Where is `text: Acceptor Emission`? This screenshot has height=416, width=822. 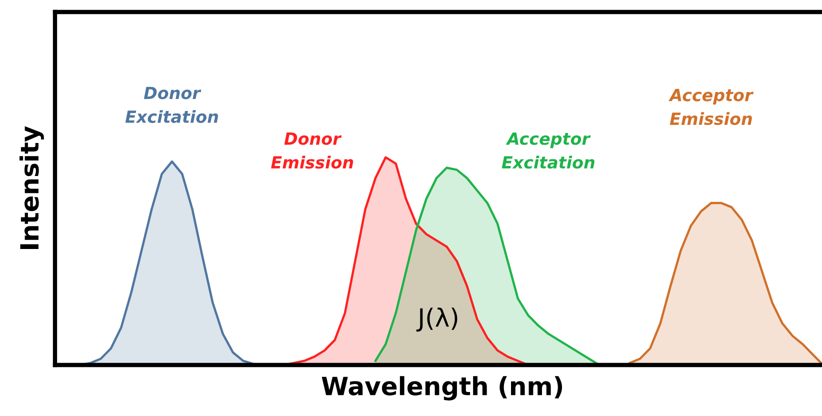 text: Acceptor Emission is located at coordinates (711, 107).